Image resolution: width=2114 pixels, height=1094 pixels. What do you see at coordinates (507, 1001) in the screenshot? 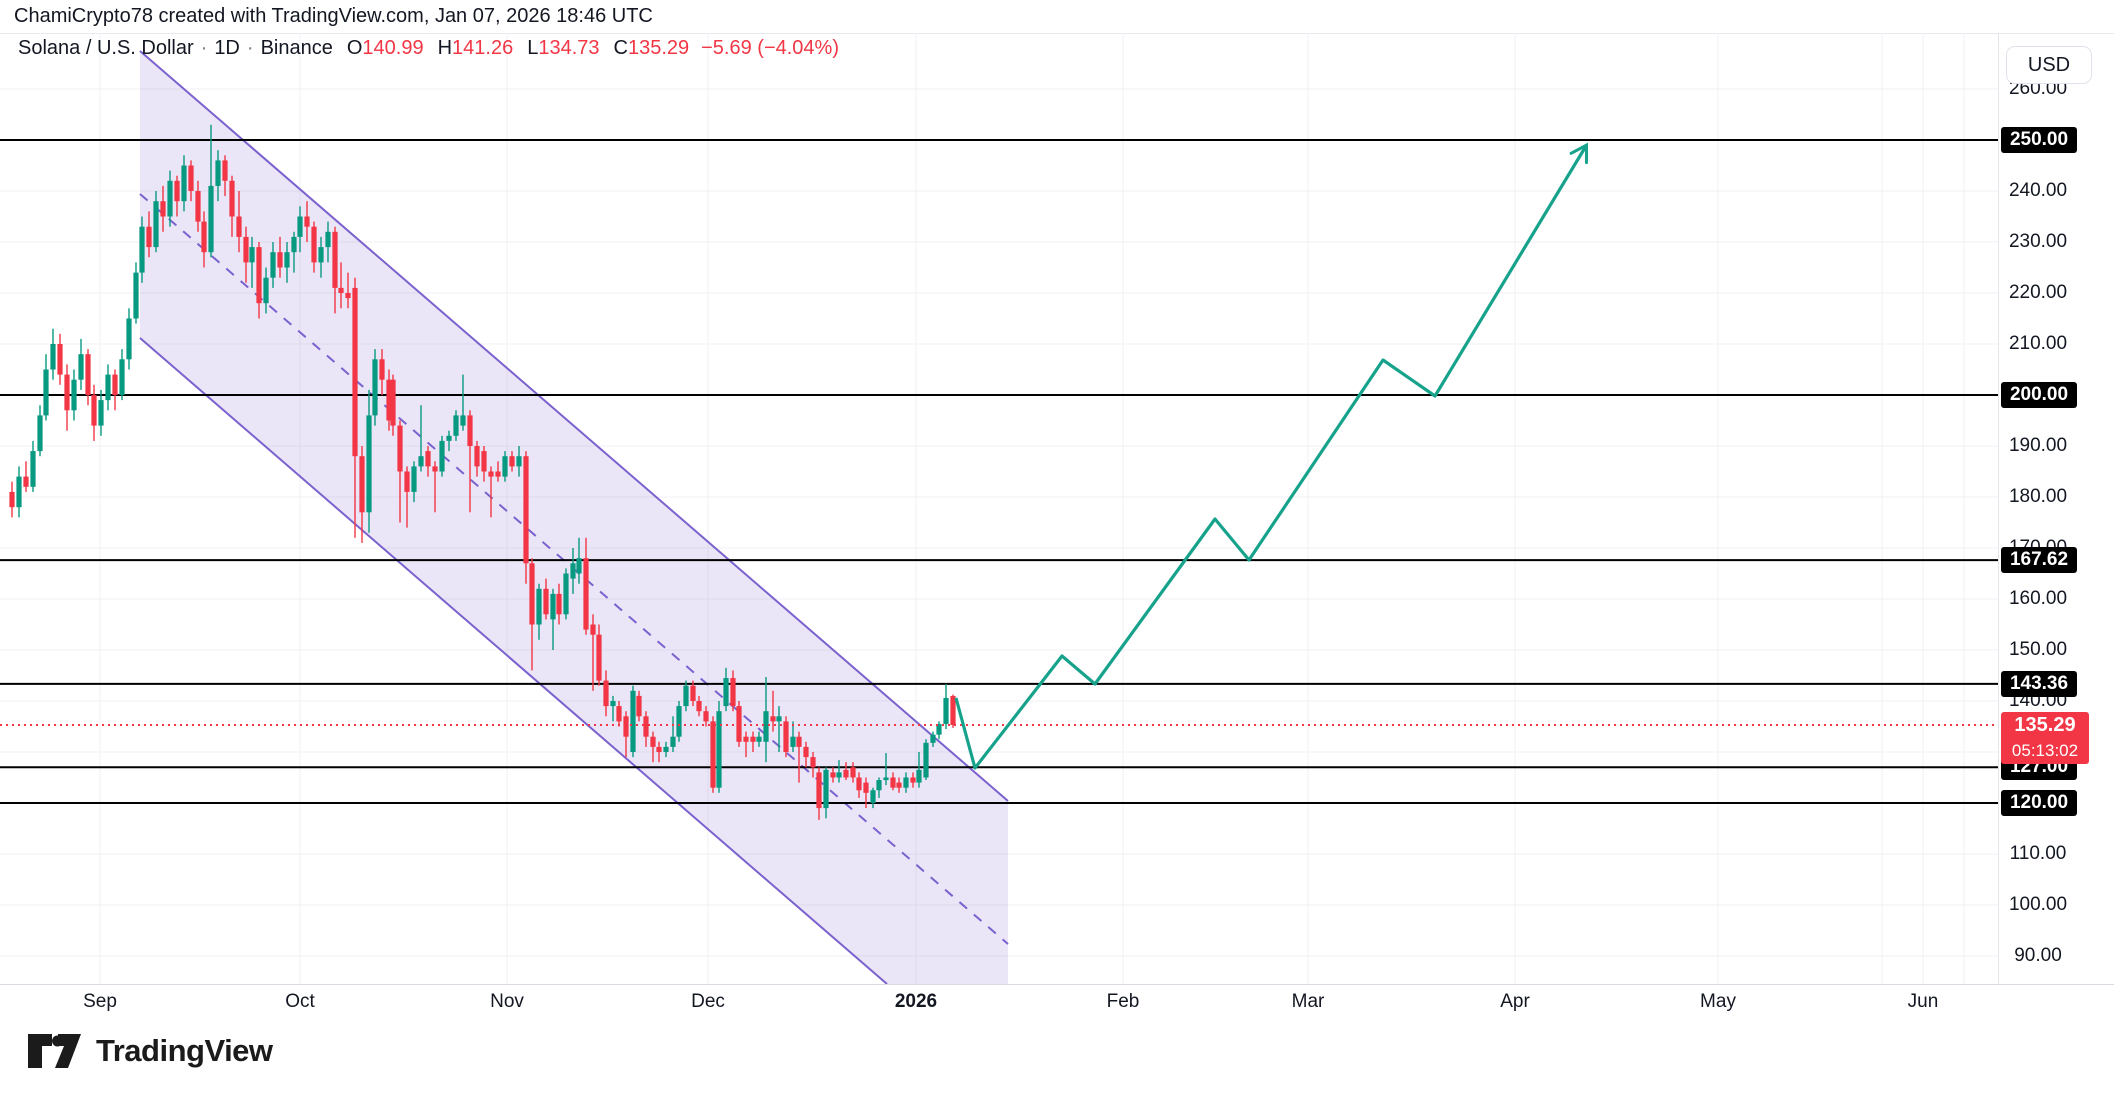
I see `time-tick-Nov: Nov` at bounding box center [507, 1001].